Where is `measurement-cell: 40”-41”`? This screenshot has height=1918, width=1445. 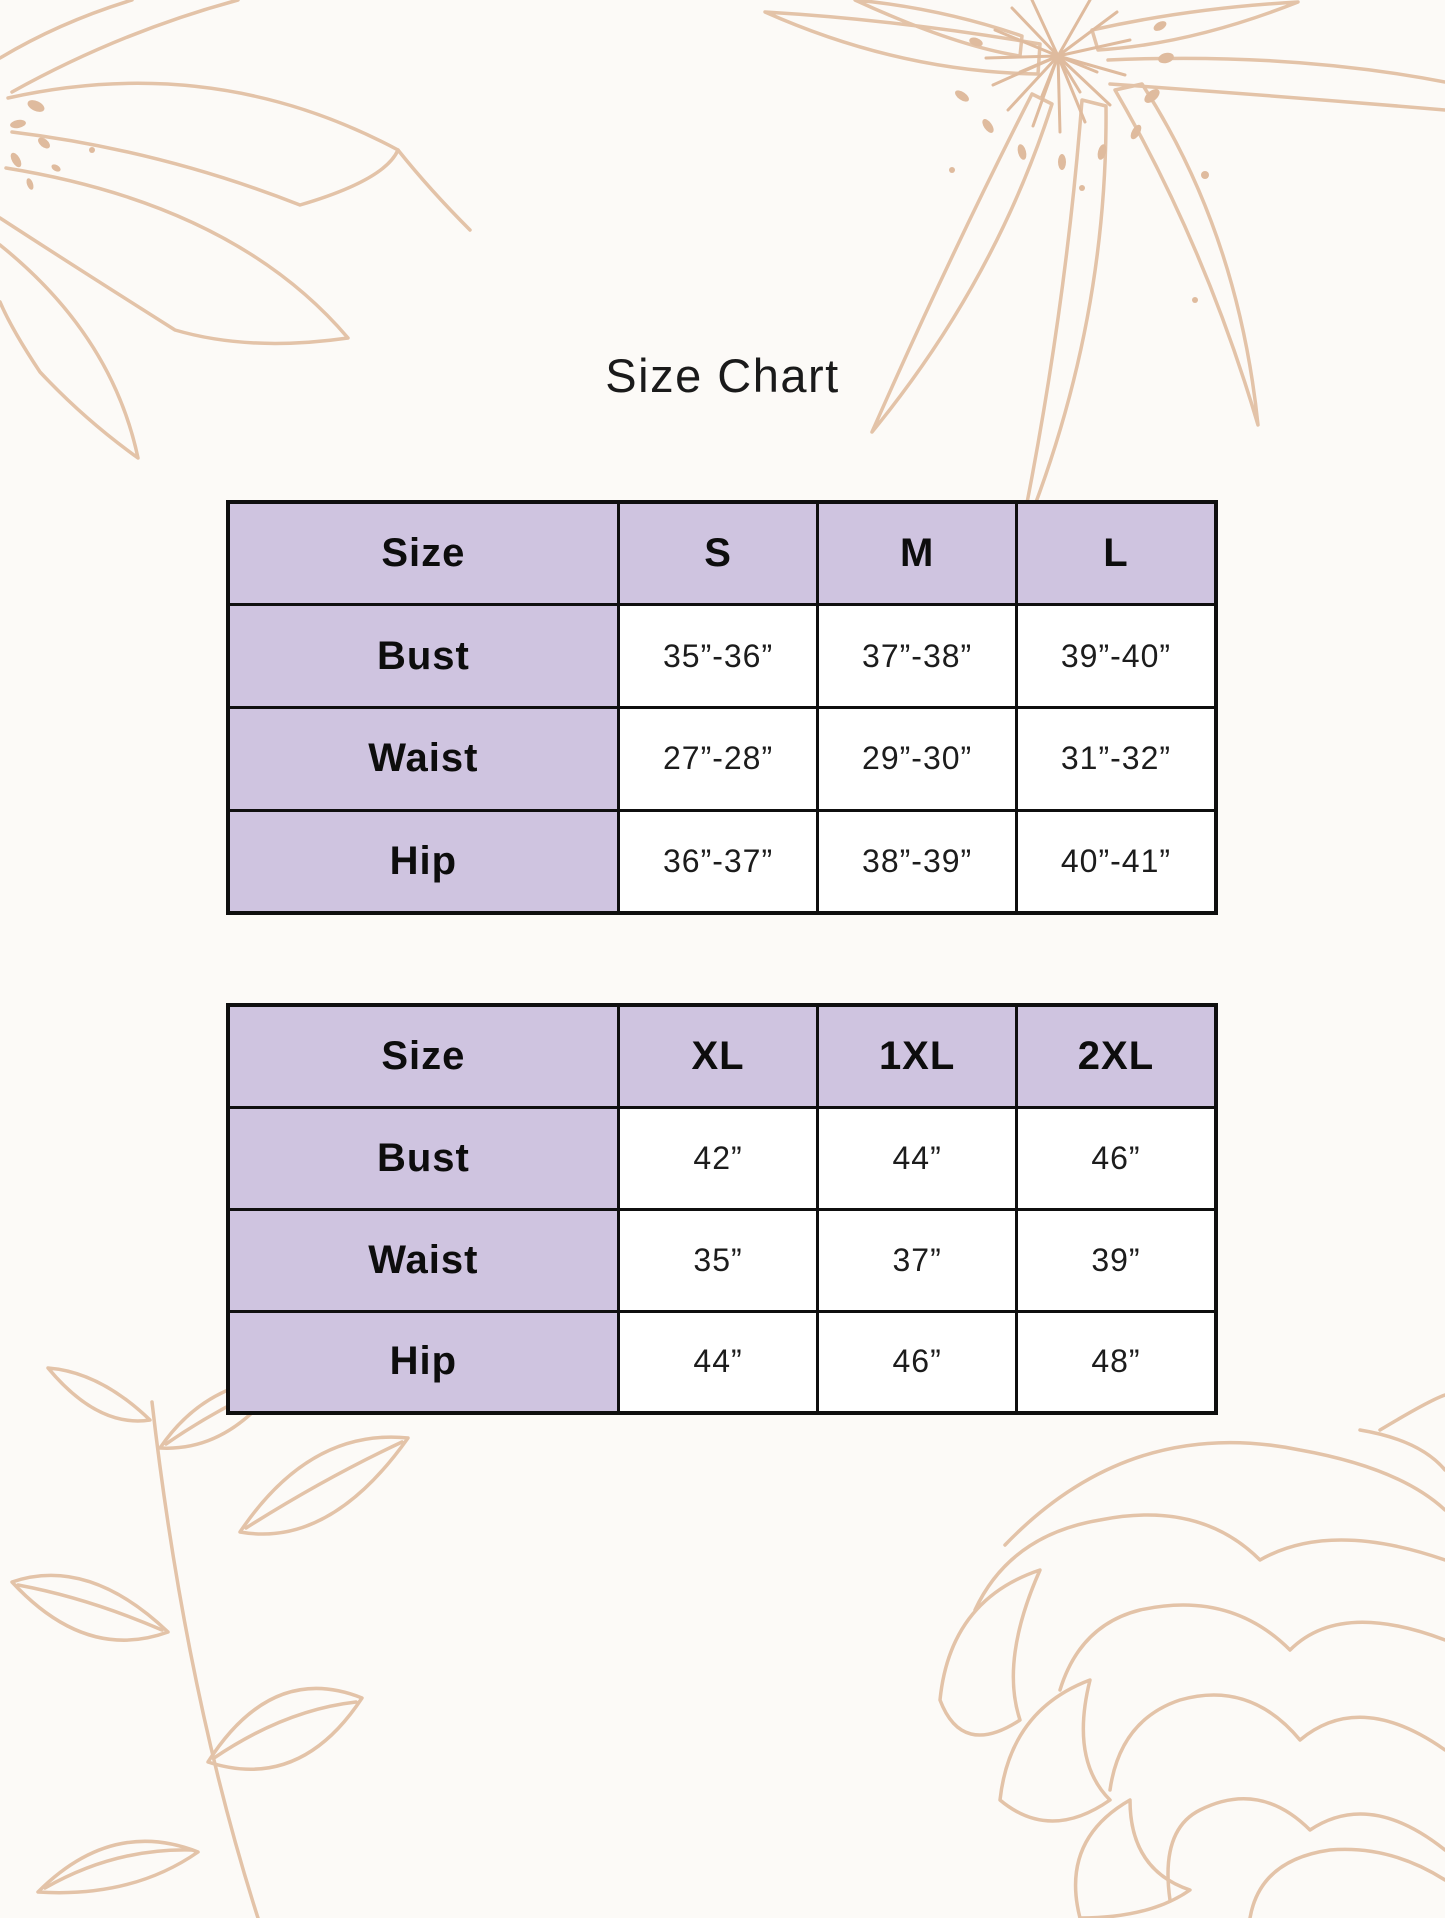 measurement-cell: 40”-41” is located at coordinates (1116, 861).